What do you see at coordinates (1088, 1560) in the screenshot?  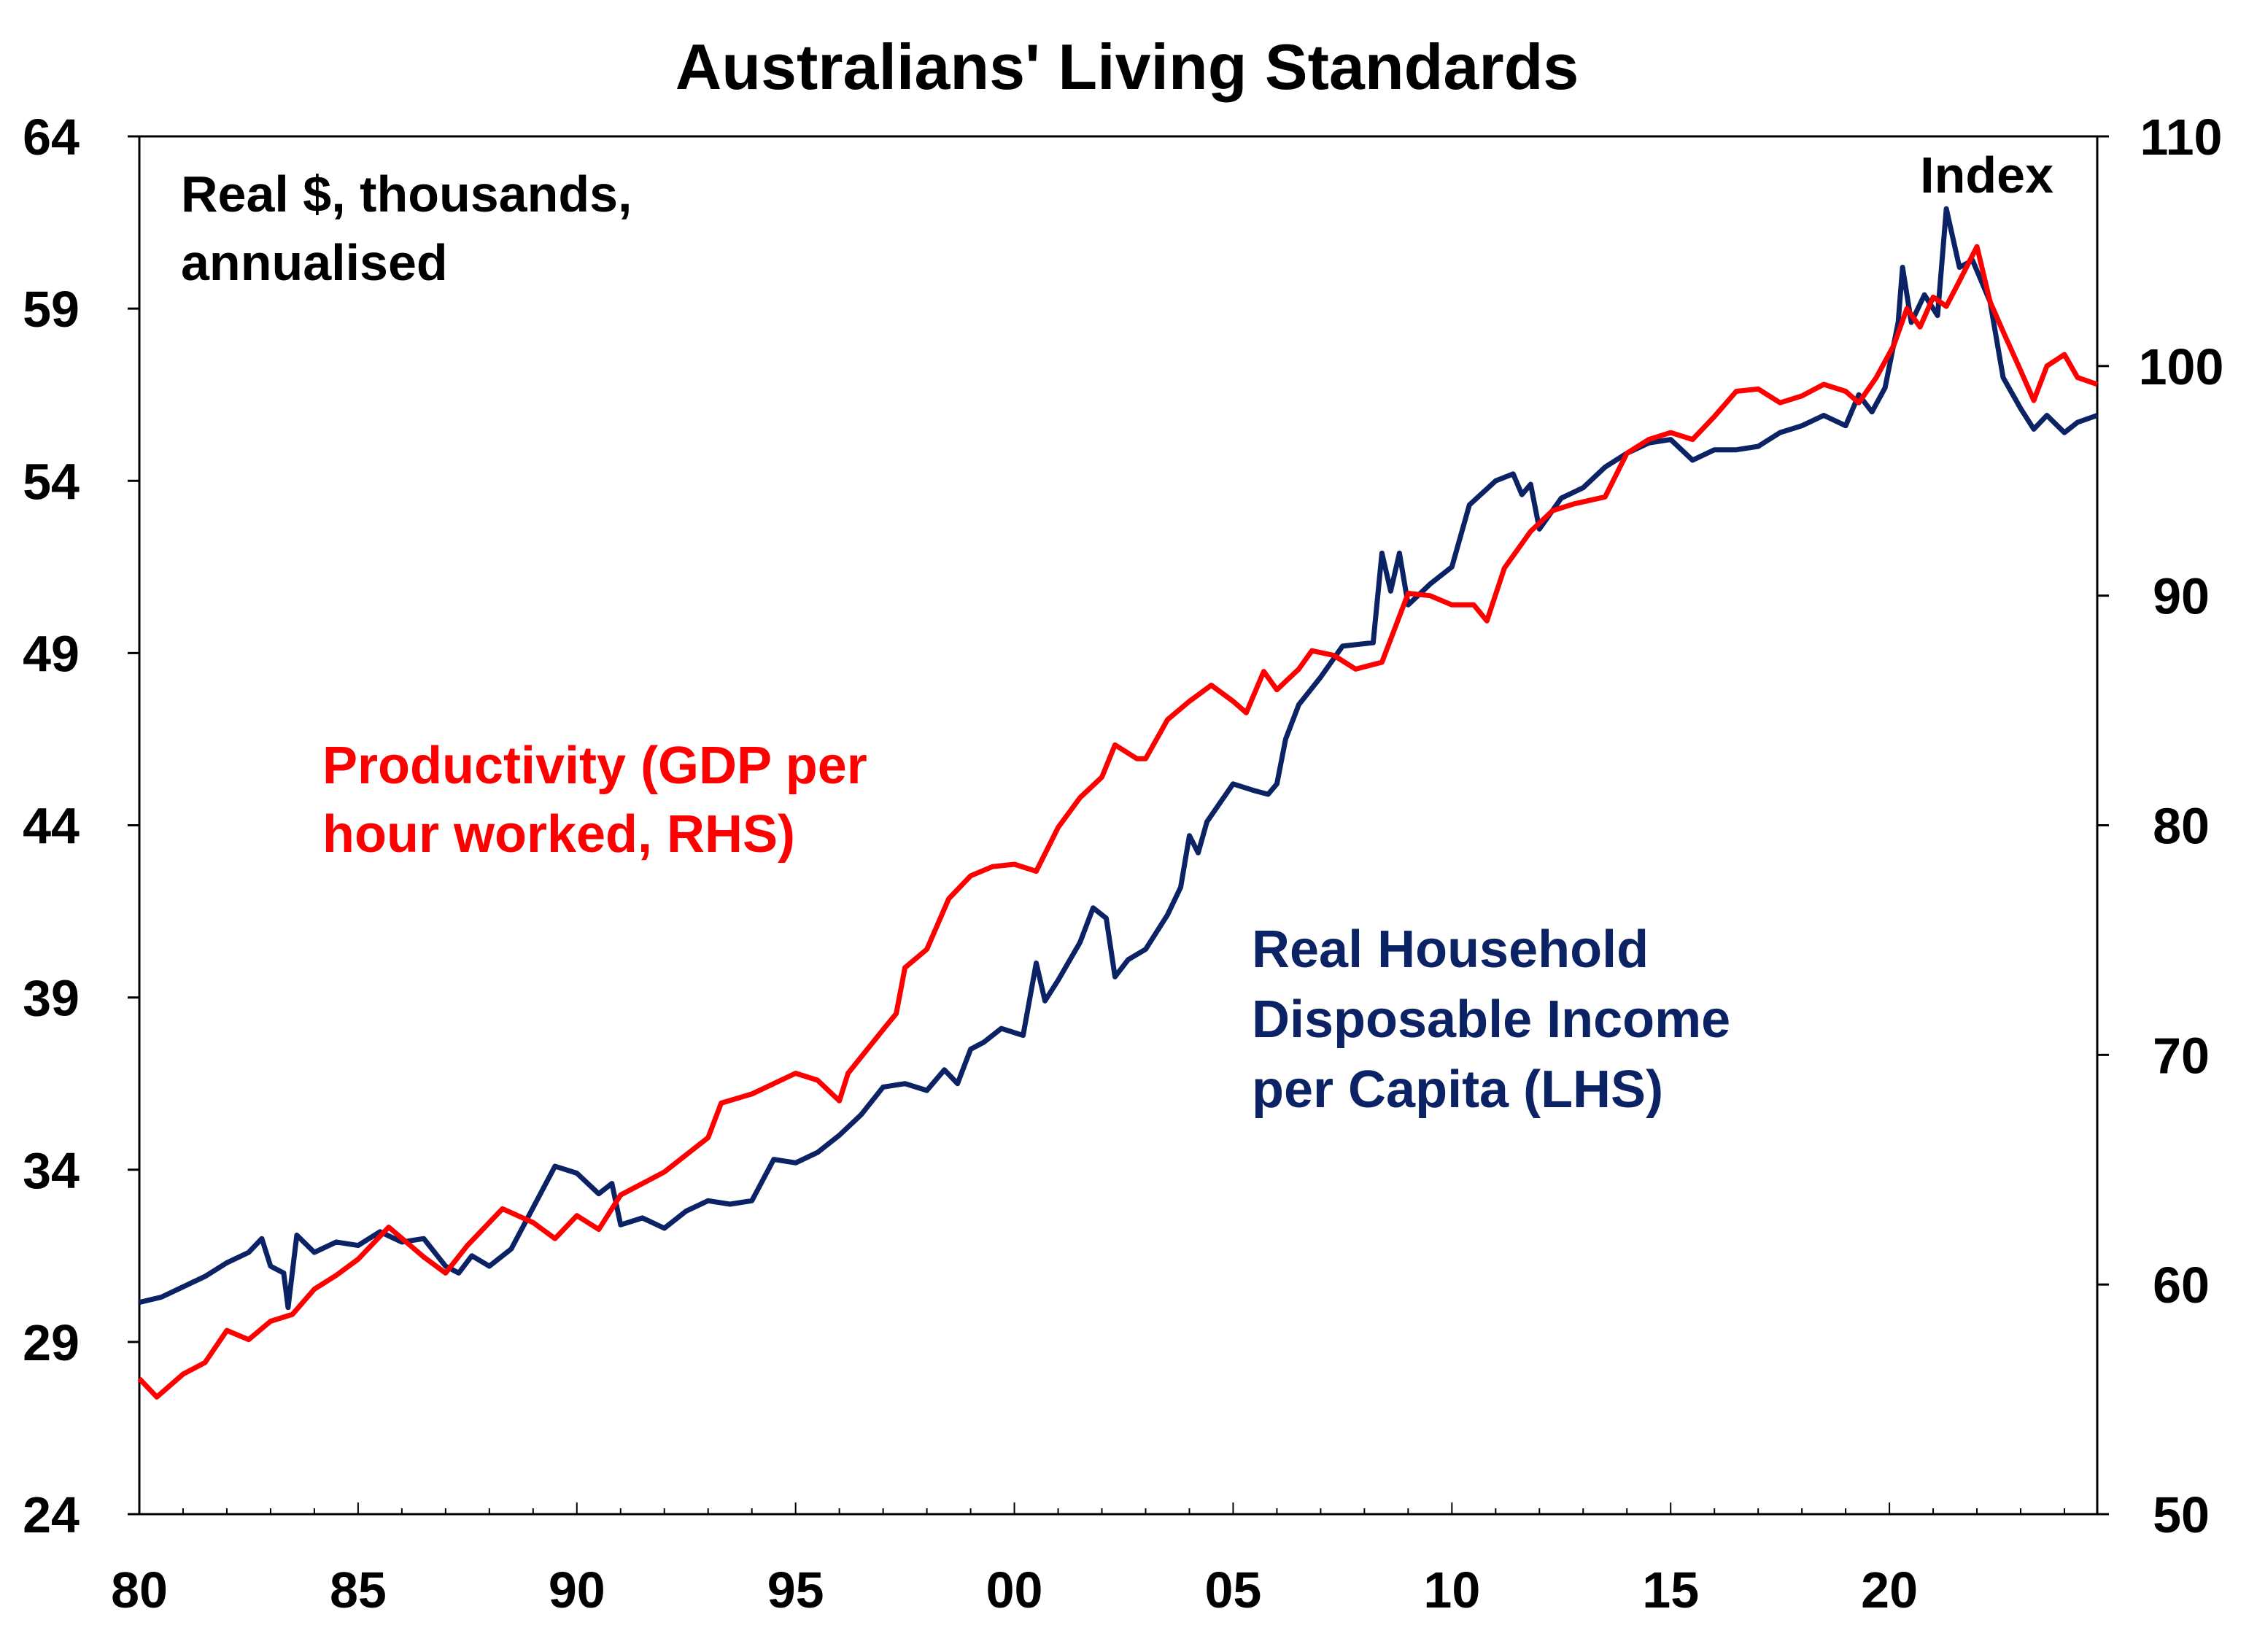 I see `x-axis-ticks: 80 85 90 95 00 05 10 15 20` at bounding box center [1088, 1560].